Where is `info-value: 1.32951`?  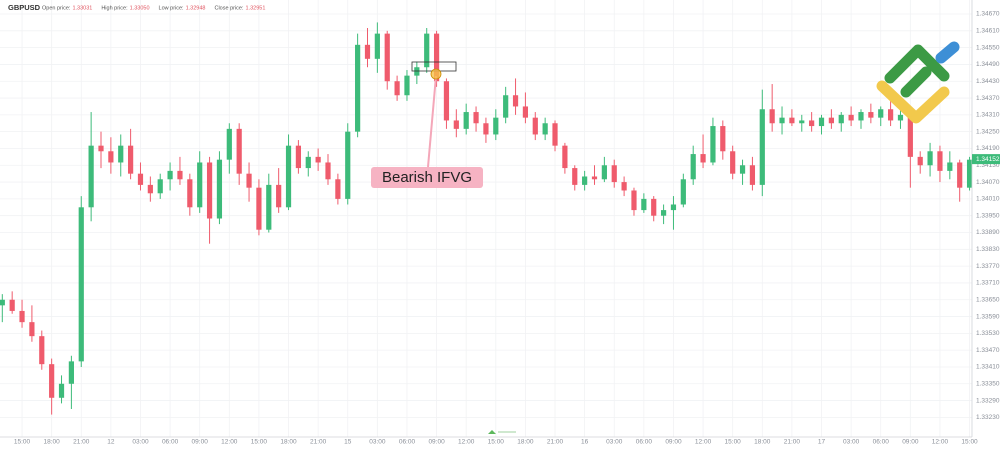 info-value: 1.32951 is located at coordinates (256, 8).